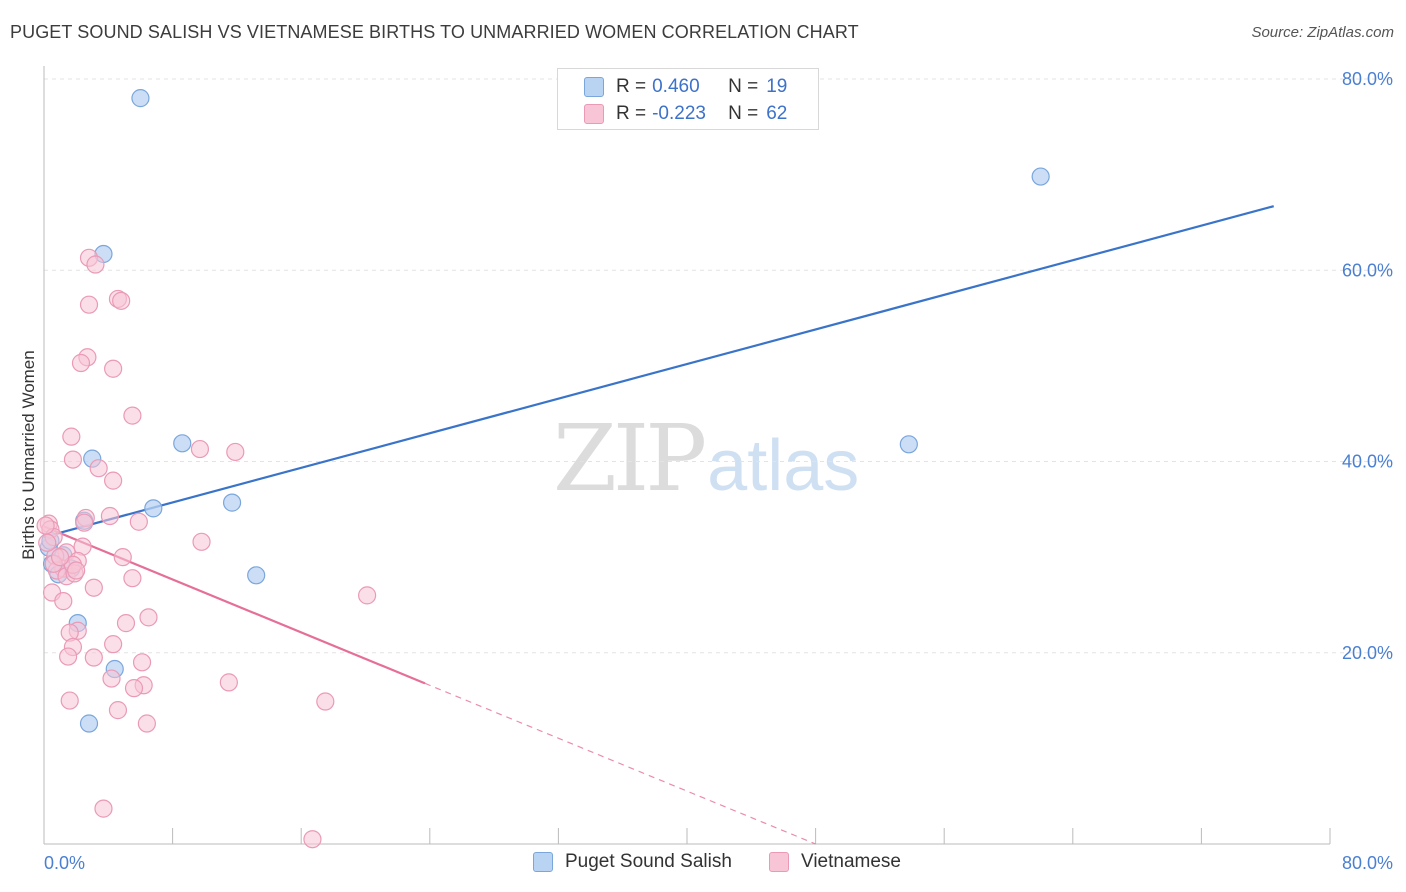 The height and width of the screenshot is (892, 1406). Describe the element at coordinates (851, 861) in the screenshot. I see `legend-label: Vietnamese` at that location.